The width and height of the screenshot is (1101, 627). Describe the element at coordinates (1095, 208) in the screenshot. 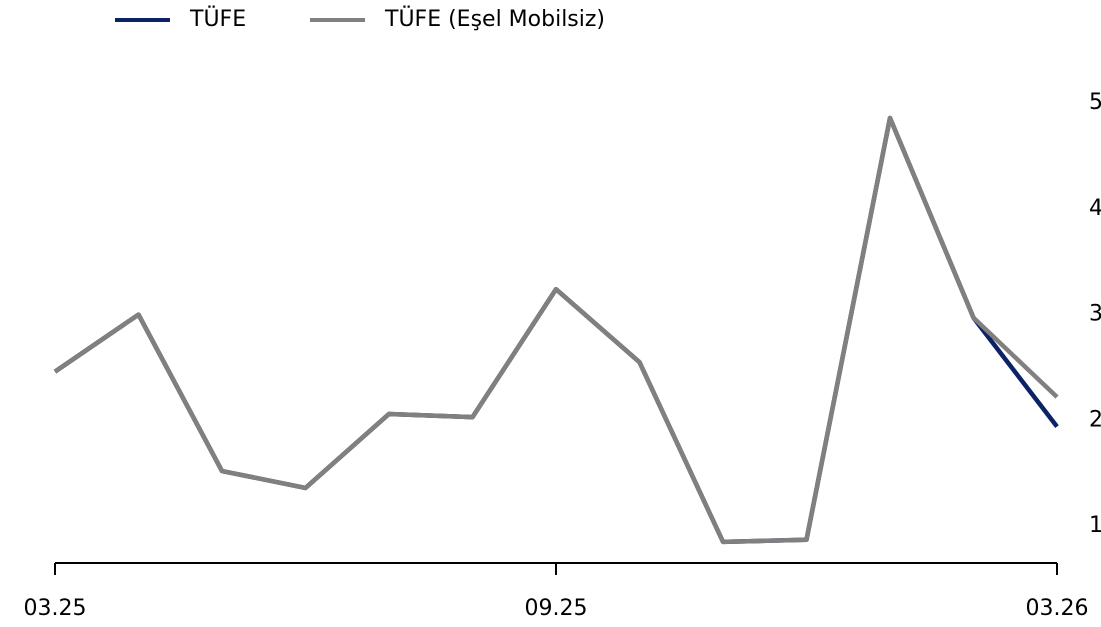

I see `y-tick-label: 4` at that location.